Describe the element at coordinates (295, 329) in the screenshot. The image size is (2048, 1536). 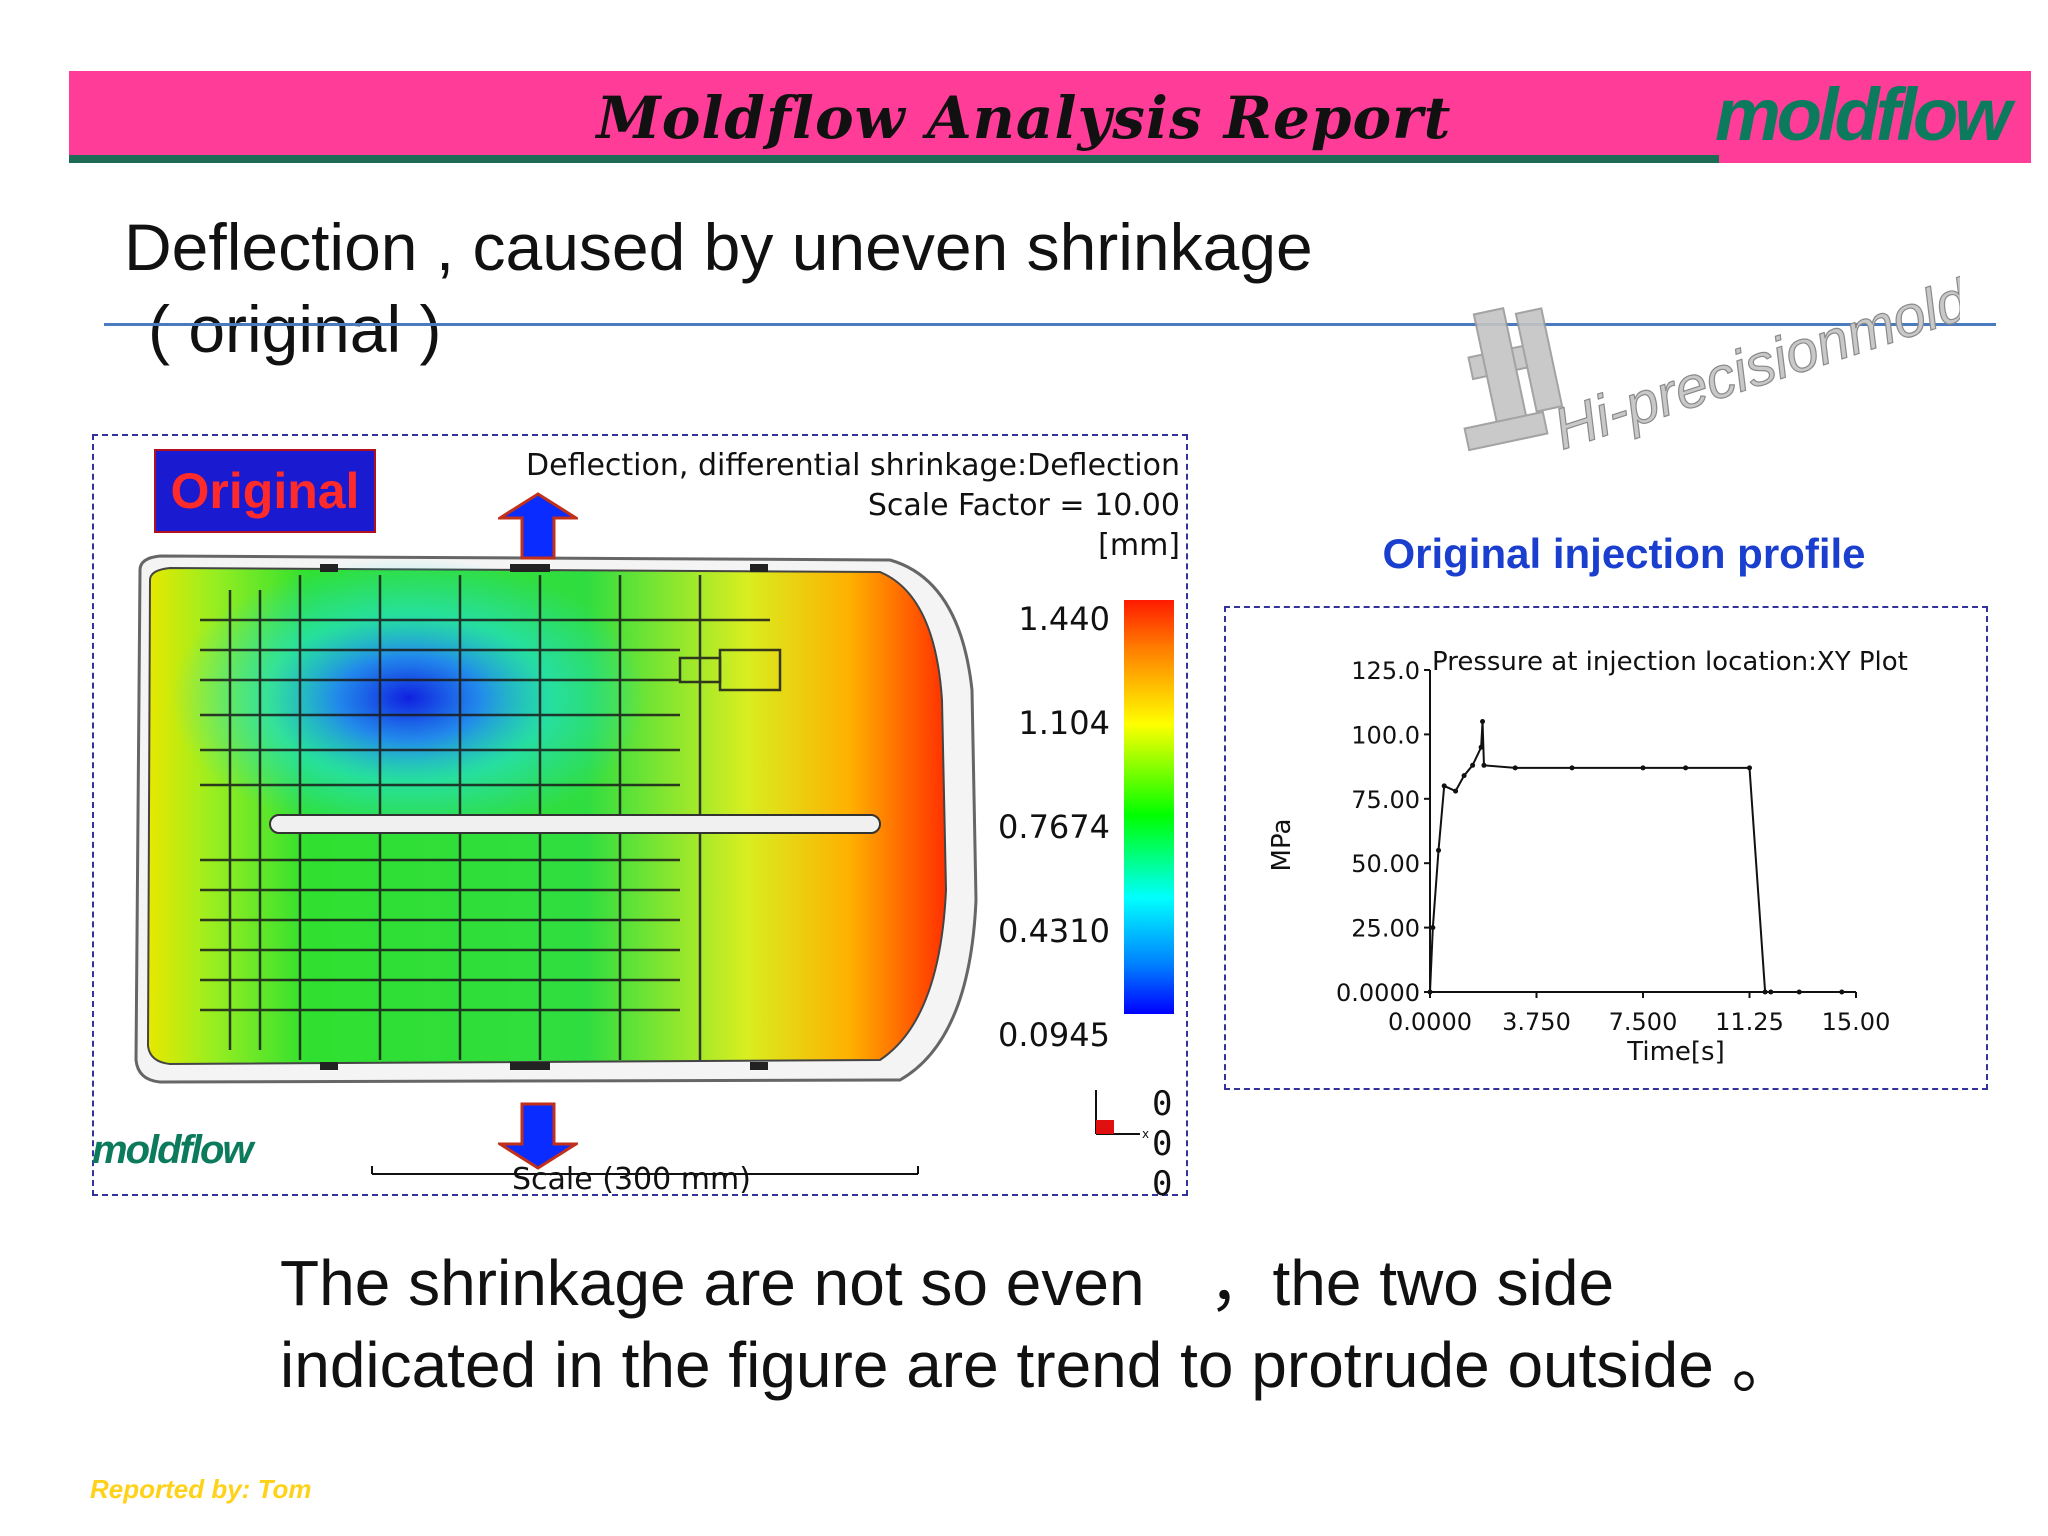
I see `slide-title-line2: ( original )` at that location.